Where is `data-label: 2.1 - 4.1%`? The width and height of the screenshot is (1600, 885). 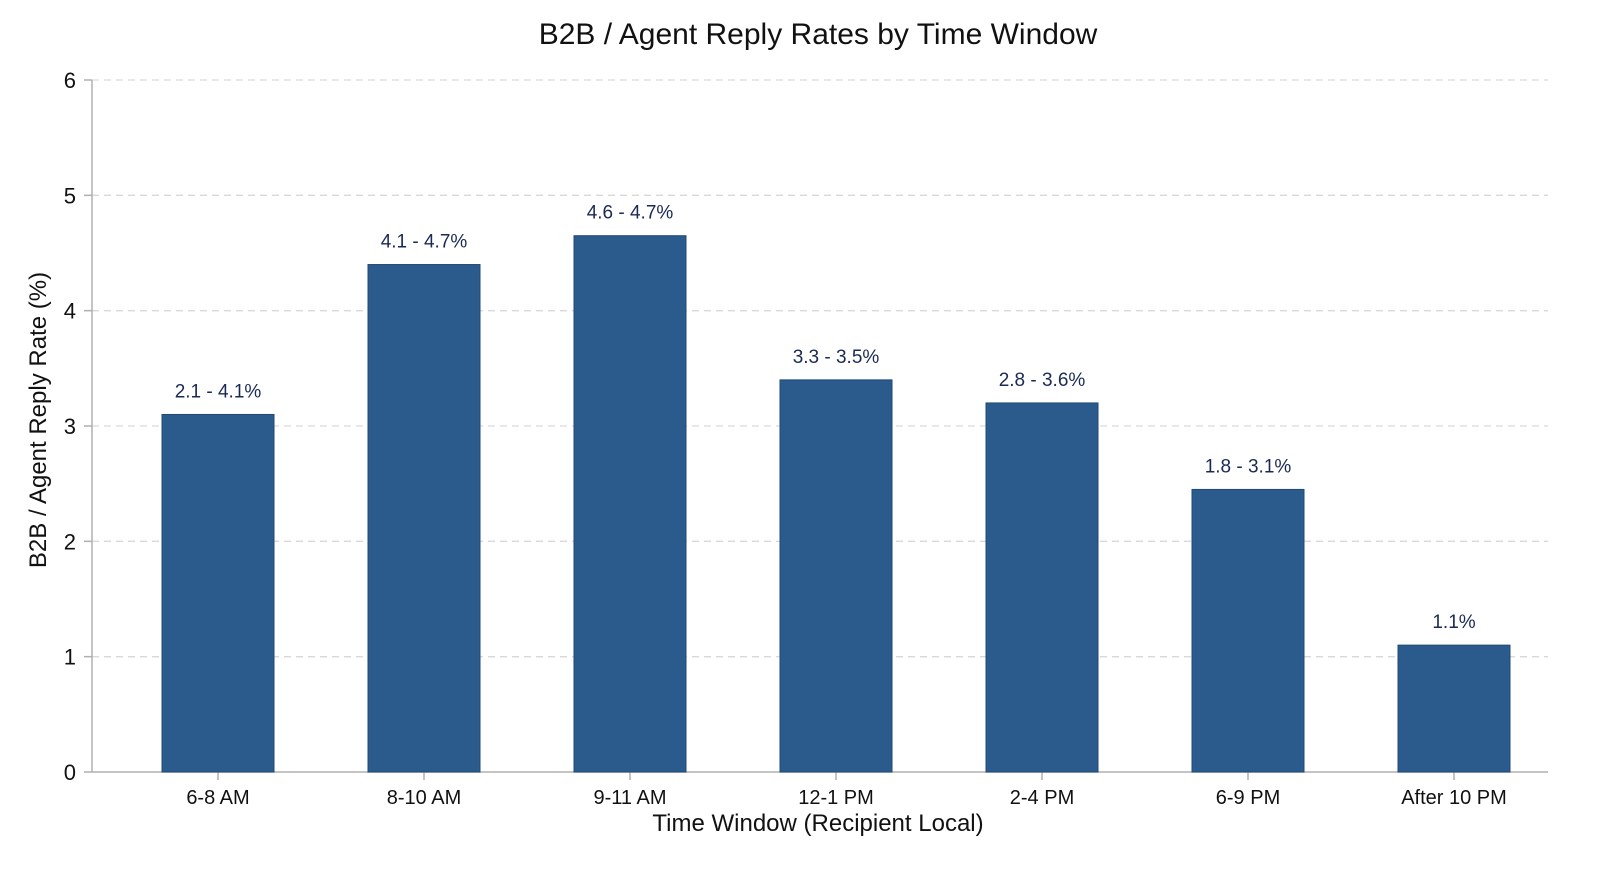
data-label: 2.1 - 4.1% is located at coordinates (218, 391).